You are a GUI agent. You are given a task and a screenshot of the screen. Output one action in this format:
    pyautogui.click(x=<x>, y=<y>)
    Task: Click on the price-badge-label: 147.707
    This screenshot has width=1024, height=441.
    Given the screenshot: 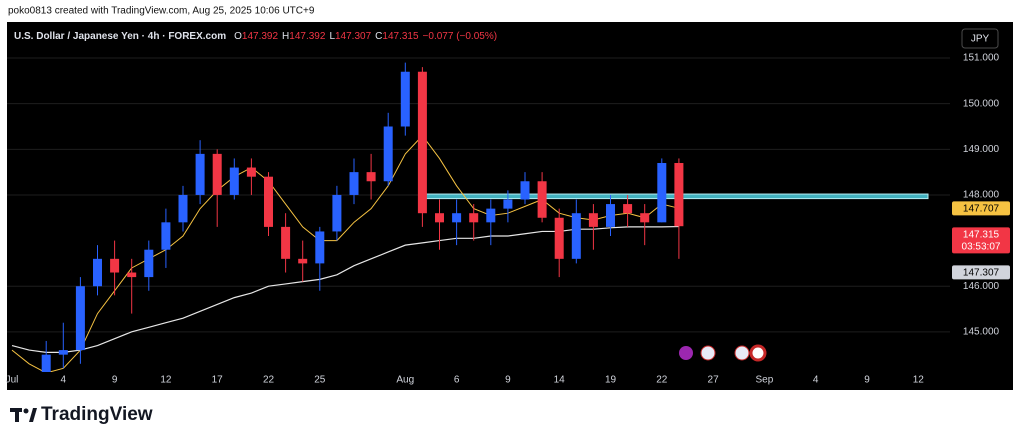 What is the action you would take?
    pyautogui.click(x=981, y=208)
    